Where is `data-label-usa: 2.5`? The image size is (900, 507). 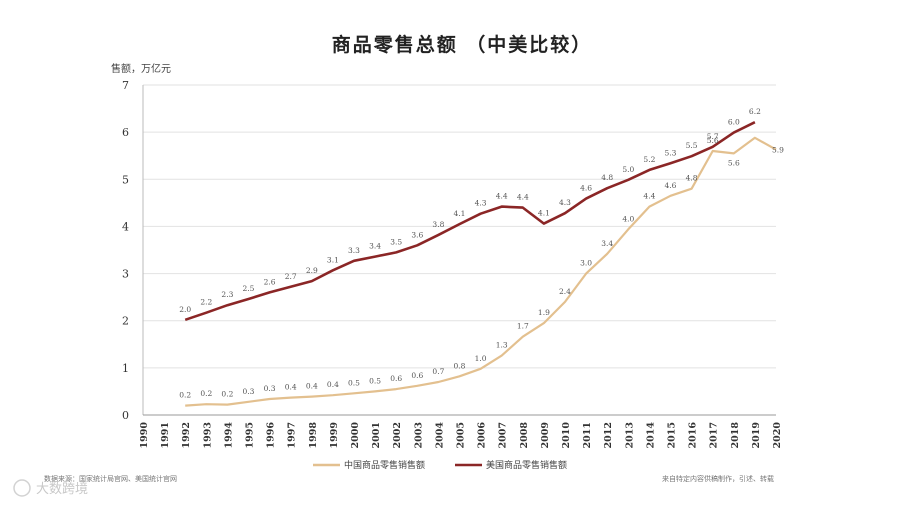
data-label-usa: 2.5 is located at coordinates (249, 288).